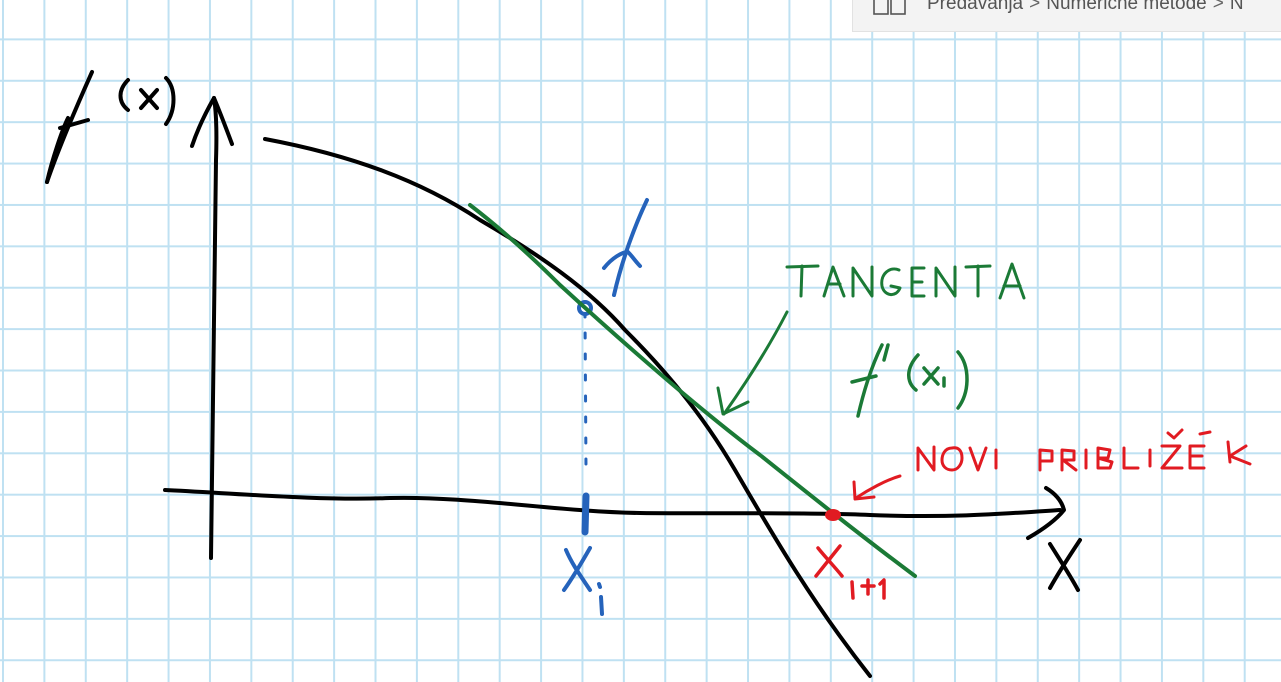 This screenshot has width=1281, height=682. What do you see at coordinates (1065, 565) in the screenshot?
I see `x-axis-label` at bounding box center [1065, 565].